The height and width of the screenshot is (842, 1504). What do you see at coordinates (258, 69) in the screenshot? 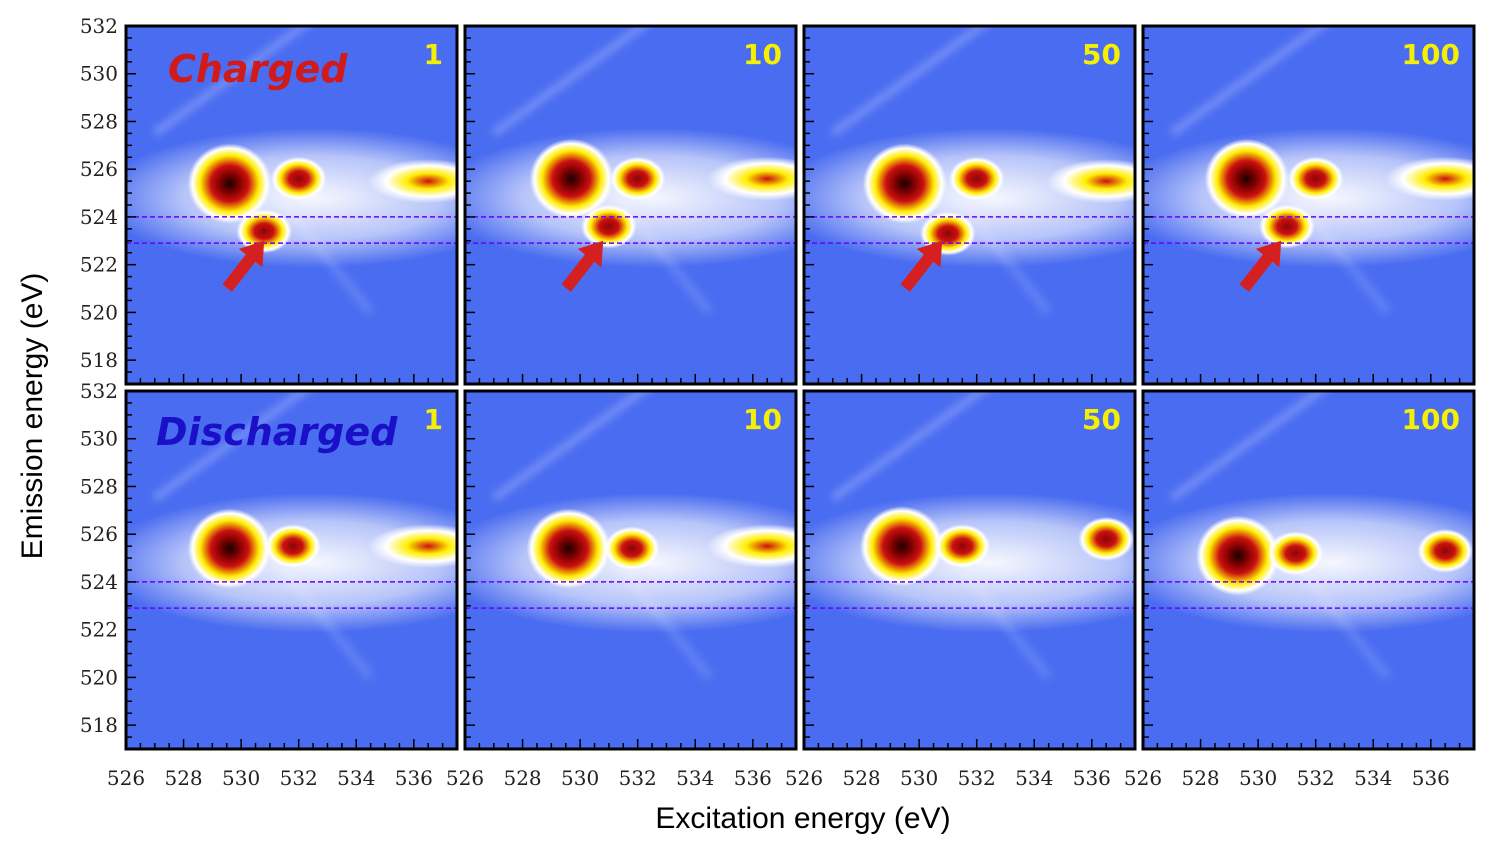
I see `charged-label: Charged` at bounding box center [258, 69].